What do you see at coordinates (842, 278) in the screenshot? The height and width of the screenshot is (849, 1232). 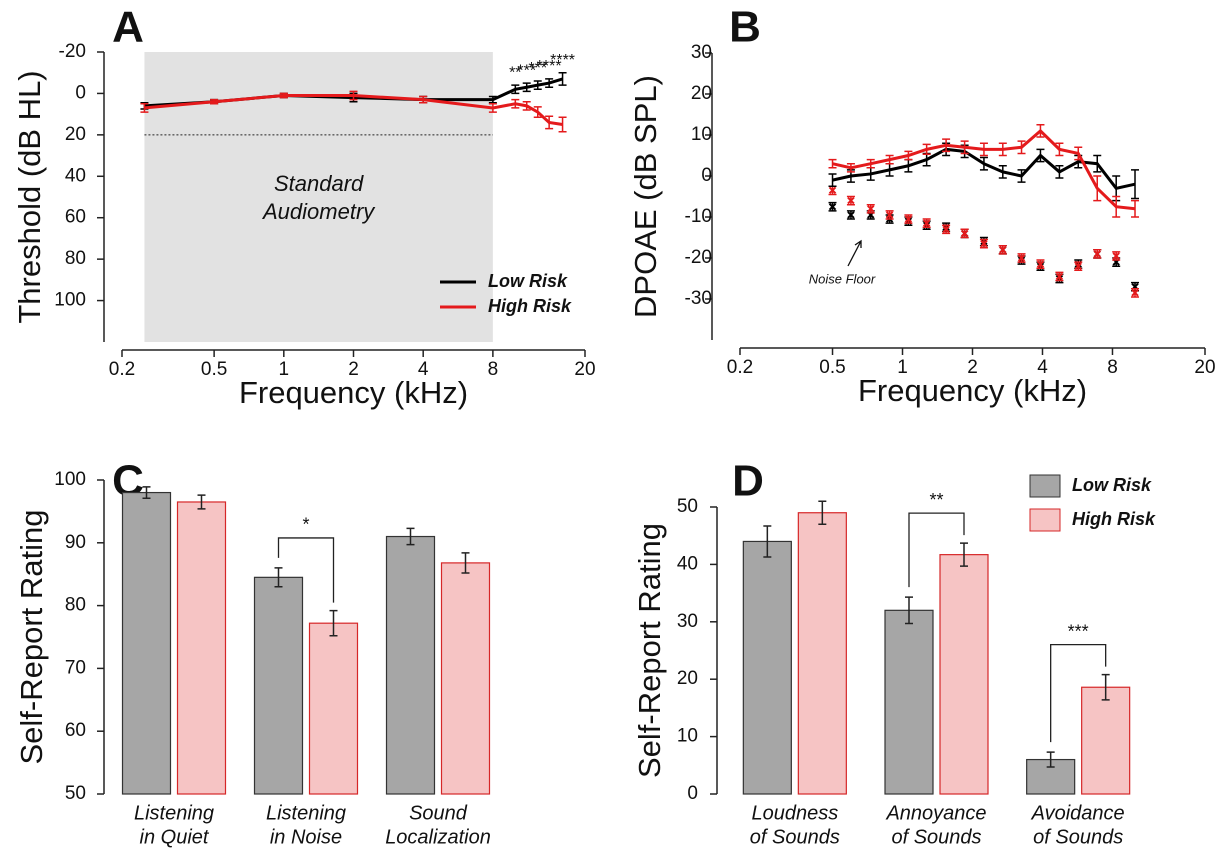 I see `annotation: Noise Floor` at bounding box center [842, 278].